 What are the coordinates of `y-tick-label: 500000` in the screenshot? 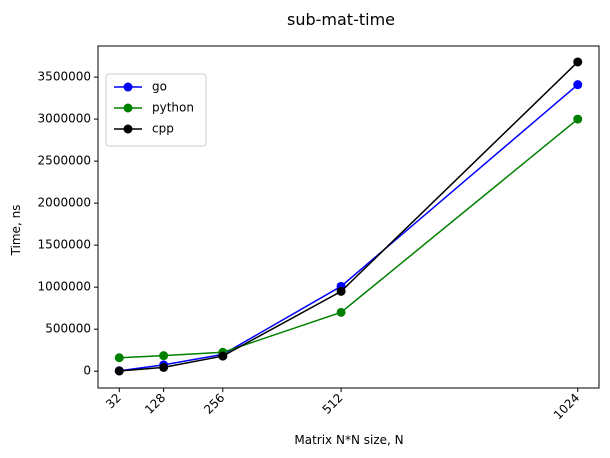 It's located at (68, 329).